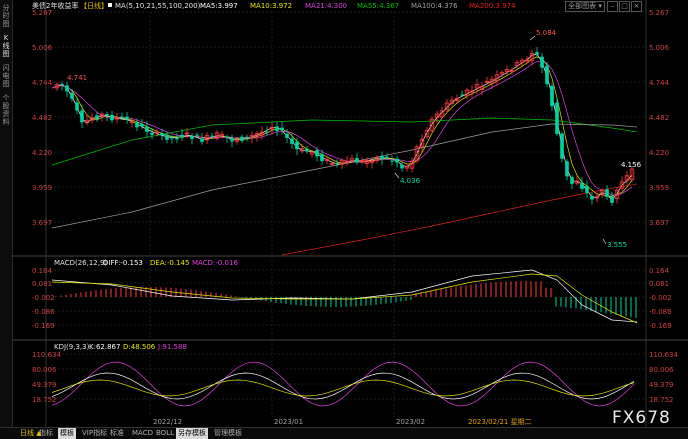 Image resolution: width=688 pixels, height=439 pixels. I want to click on macd-value: MACD:-0.016, so click(215, 263).